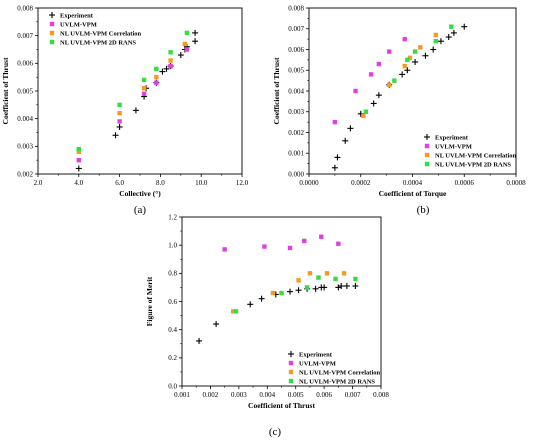 The width and height of the screenshot is (550, 443). Describe the element at coordinates (201, 183) in the screenshot. I see `x-tick-label: 10.0` at that location.